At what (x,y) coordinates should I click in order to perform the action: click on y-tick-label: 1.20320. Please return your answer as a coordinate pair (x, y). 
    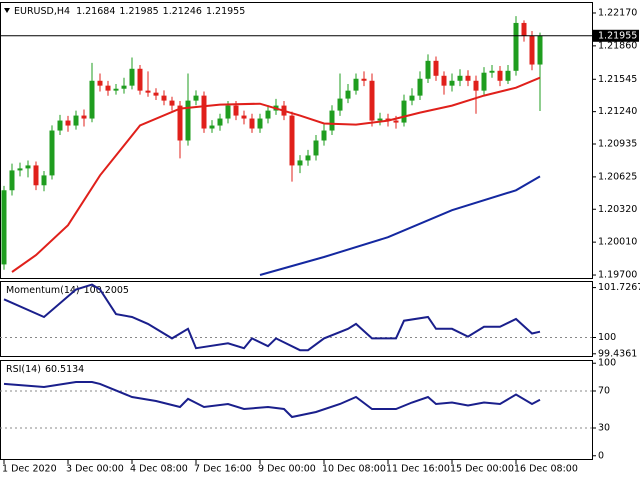
    Looking at the image, I should click on (617, 209).